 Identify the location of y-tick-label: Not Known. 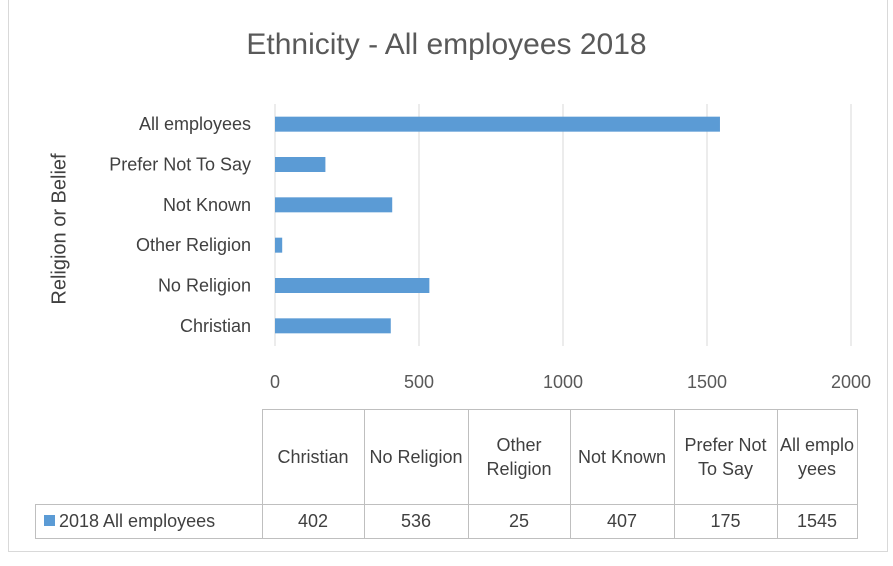
(207, 205).